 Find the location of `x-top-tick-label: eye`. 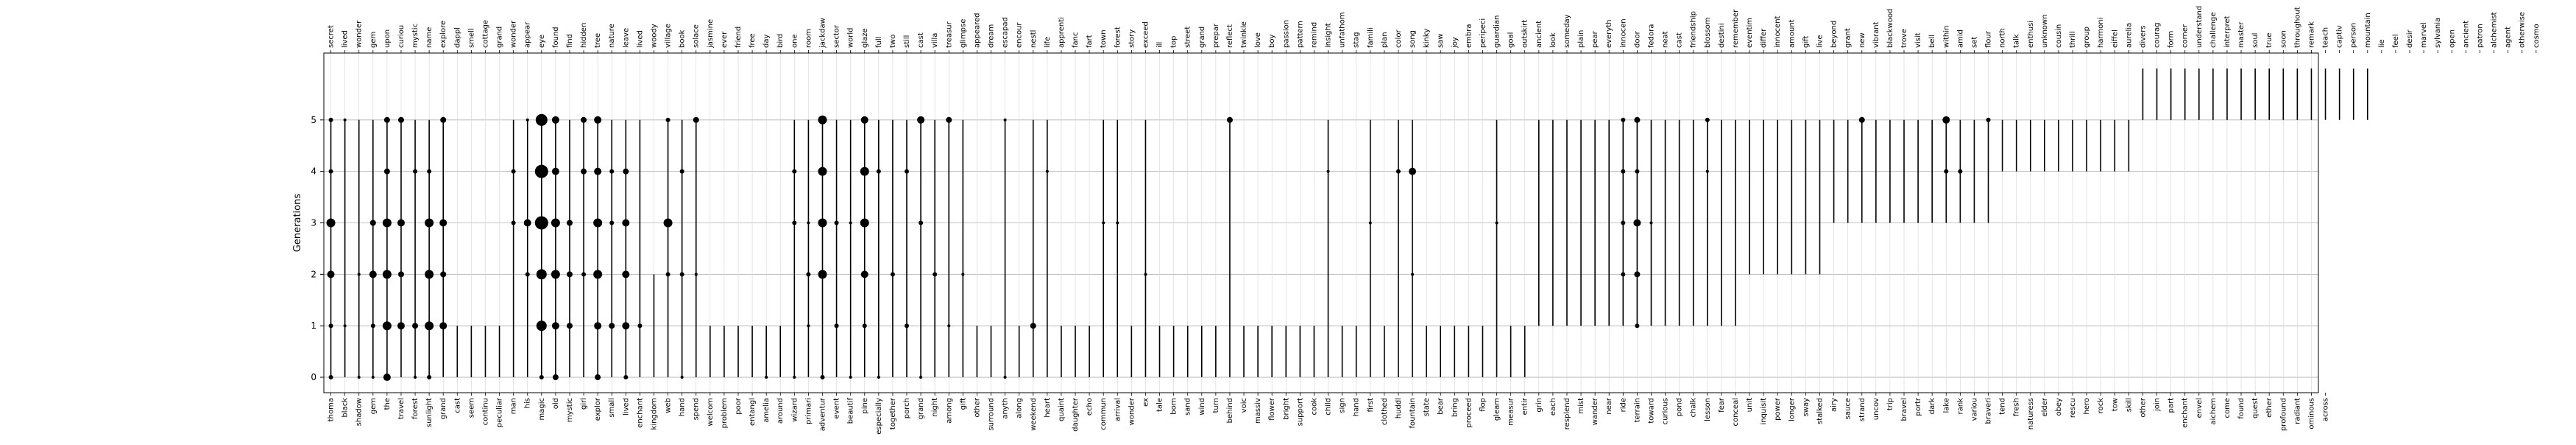

x-top-tick-label: eye is located at coordinates (542, 41).